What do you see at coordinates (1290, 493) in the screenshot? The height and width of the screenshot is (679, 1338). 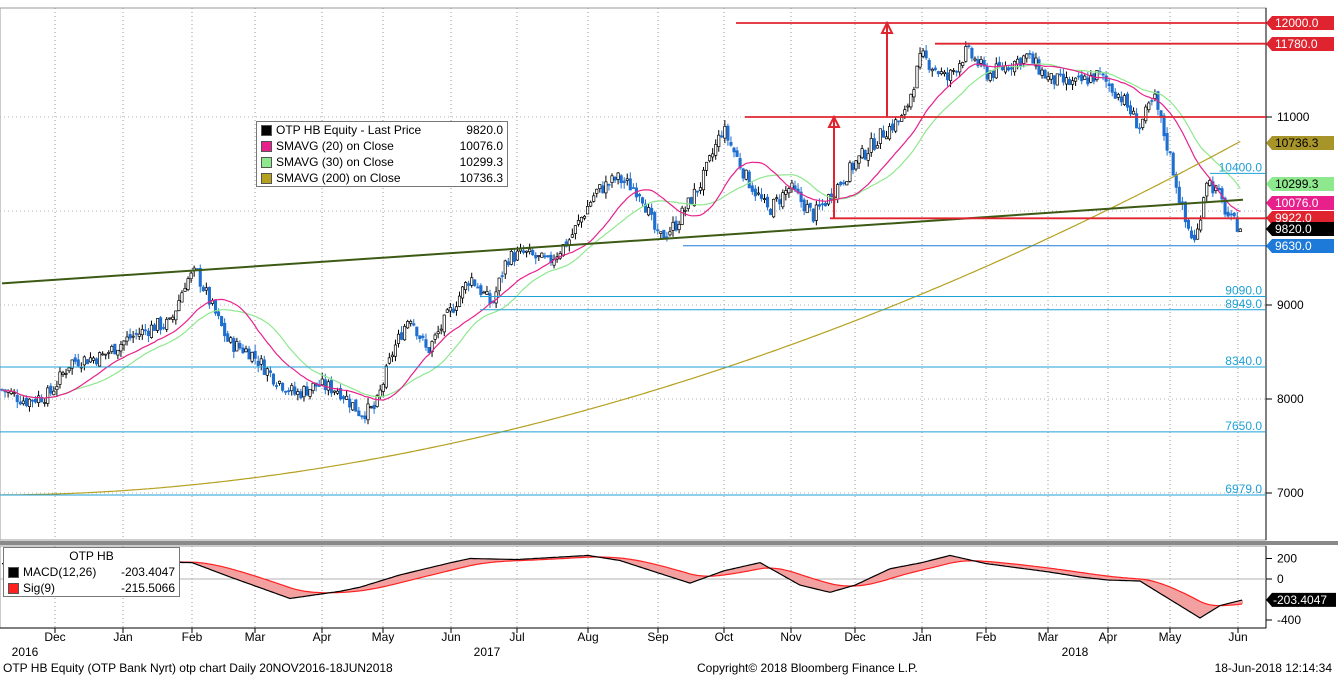 I see `price-tick-label: 7000` at bounding box center [1290, 493].